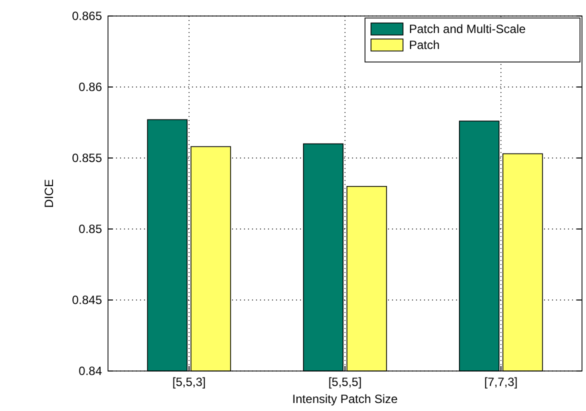 This screenshot has height=411, width=586. Describe the element at coordinates (501, 382) in the screenshot. I see `x-tick-label: [7,7,3]` at that location.